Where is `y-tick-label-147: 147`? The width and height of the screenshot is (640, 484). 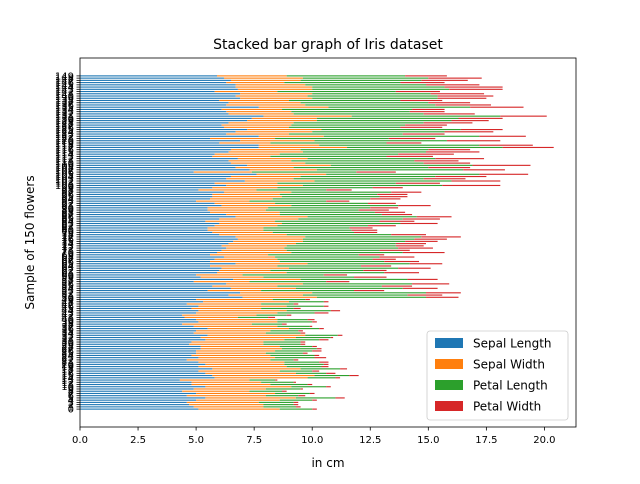
y-tick-label-147: 147 is located at coordinates (64, 81).